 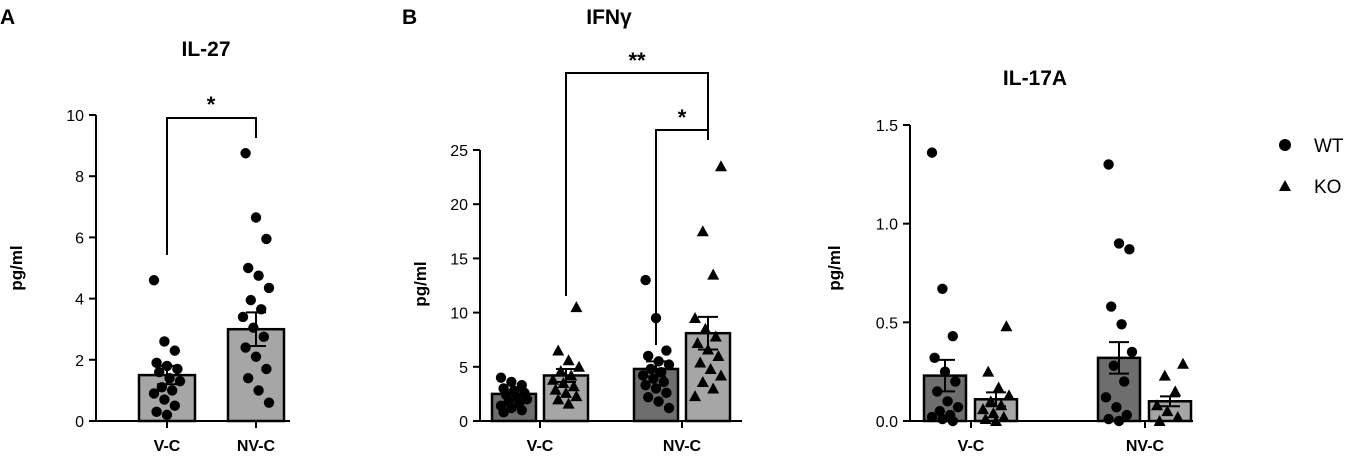 What do you see at coordinates (7, 17) in the screenshot?
I see `panel-label-a: A` at bounding box center [7, 17].